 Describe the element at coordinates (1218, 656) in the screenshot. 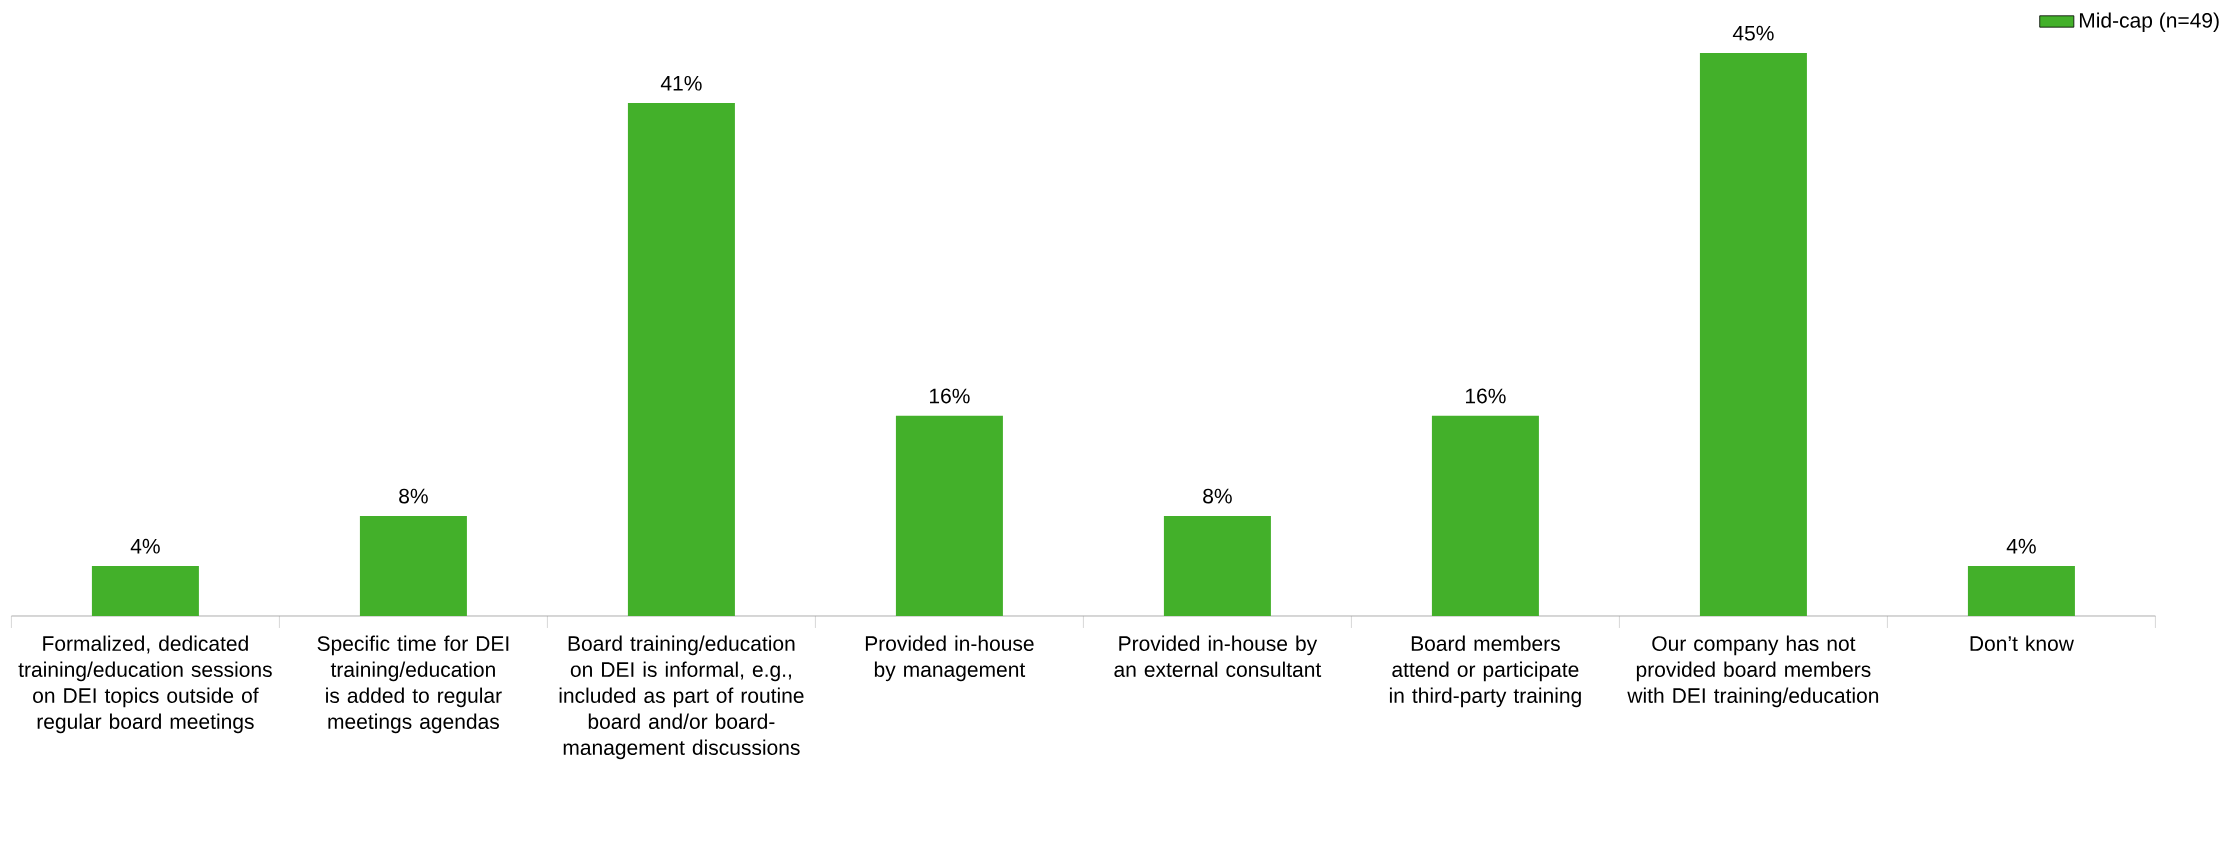

I see `x-tick-label: Provided in-house by an external consultant` at that location.